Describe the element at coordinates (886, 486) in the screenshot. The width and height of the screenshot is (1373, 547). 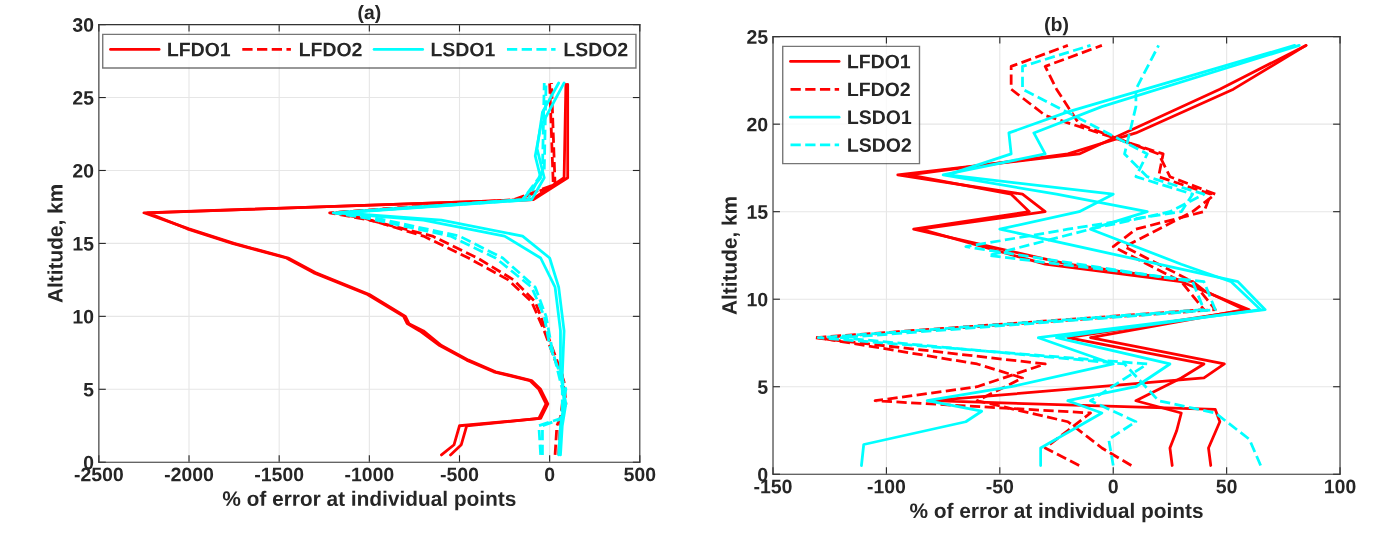
I see `x-tick-label: -100` at that location.